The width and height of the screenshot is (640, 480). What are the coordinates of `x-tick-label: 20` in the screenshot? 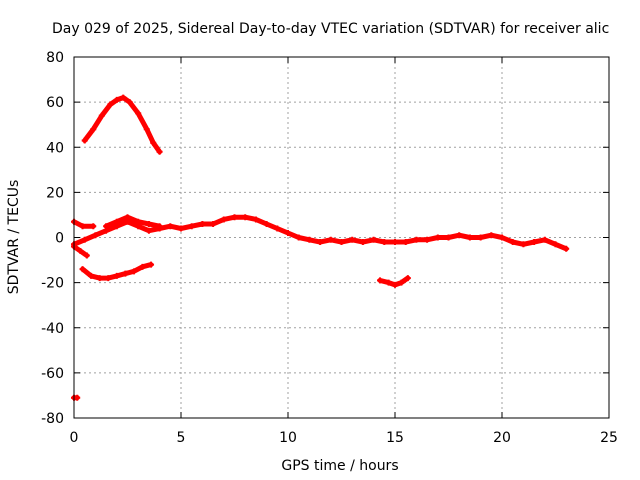 It's located at (502, 438).